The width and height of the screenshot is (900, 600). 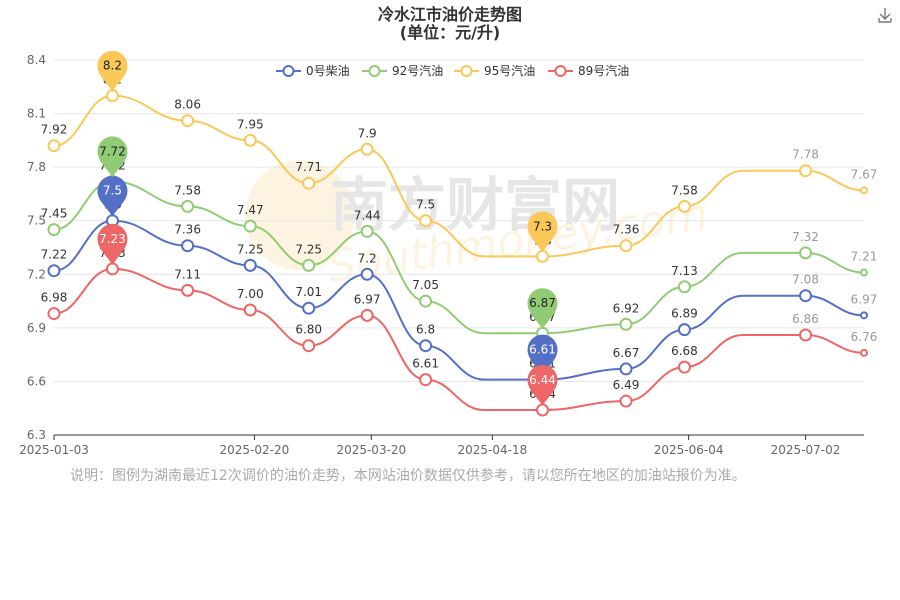 I want to click on y-tick-label: 7.8, so click(x=36, y=167).